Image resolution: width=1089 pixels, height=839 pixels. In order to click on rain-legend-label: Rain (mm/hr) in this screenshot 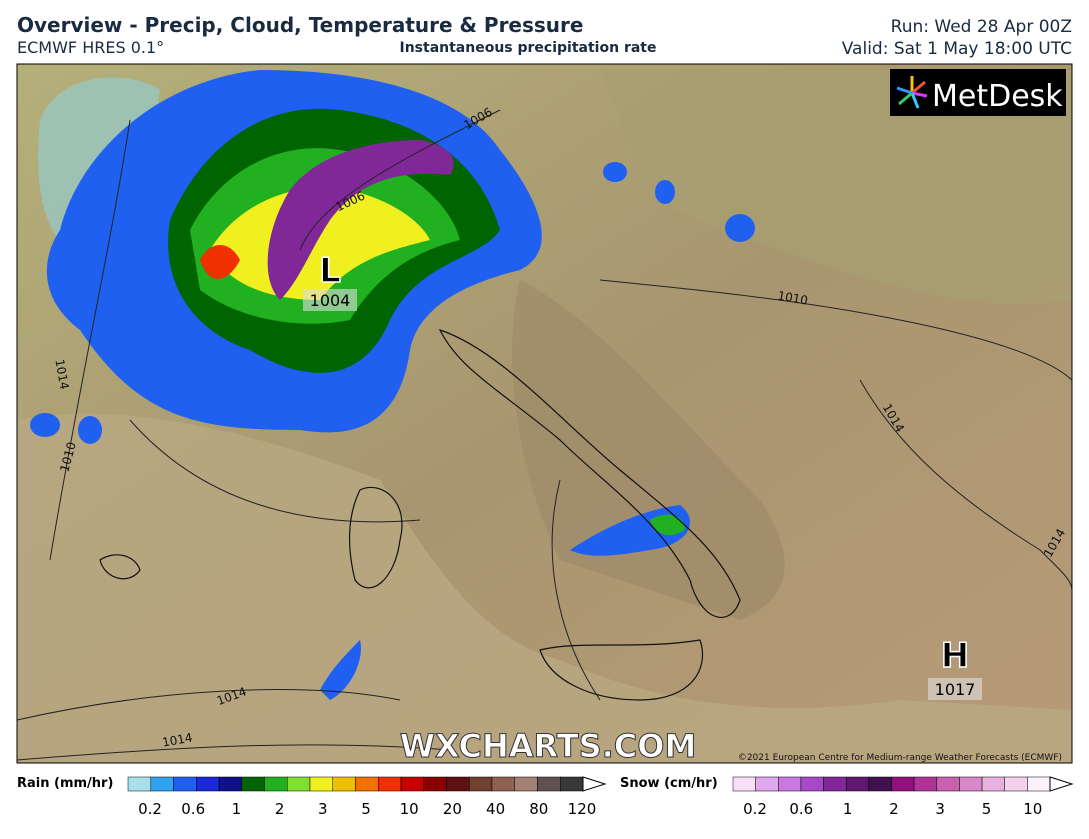, I will do `click(65, 783)`.